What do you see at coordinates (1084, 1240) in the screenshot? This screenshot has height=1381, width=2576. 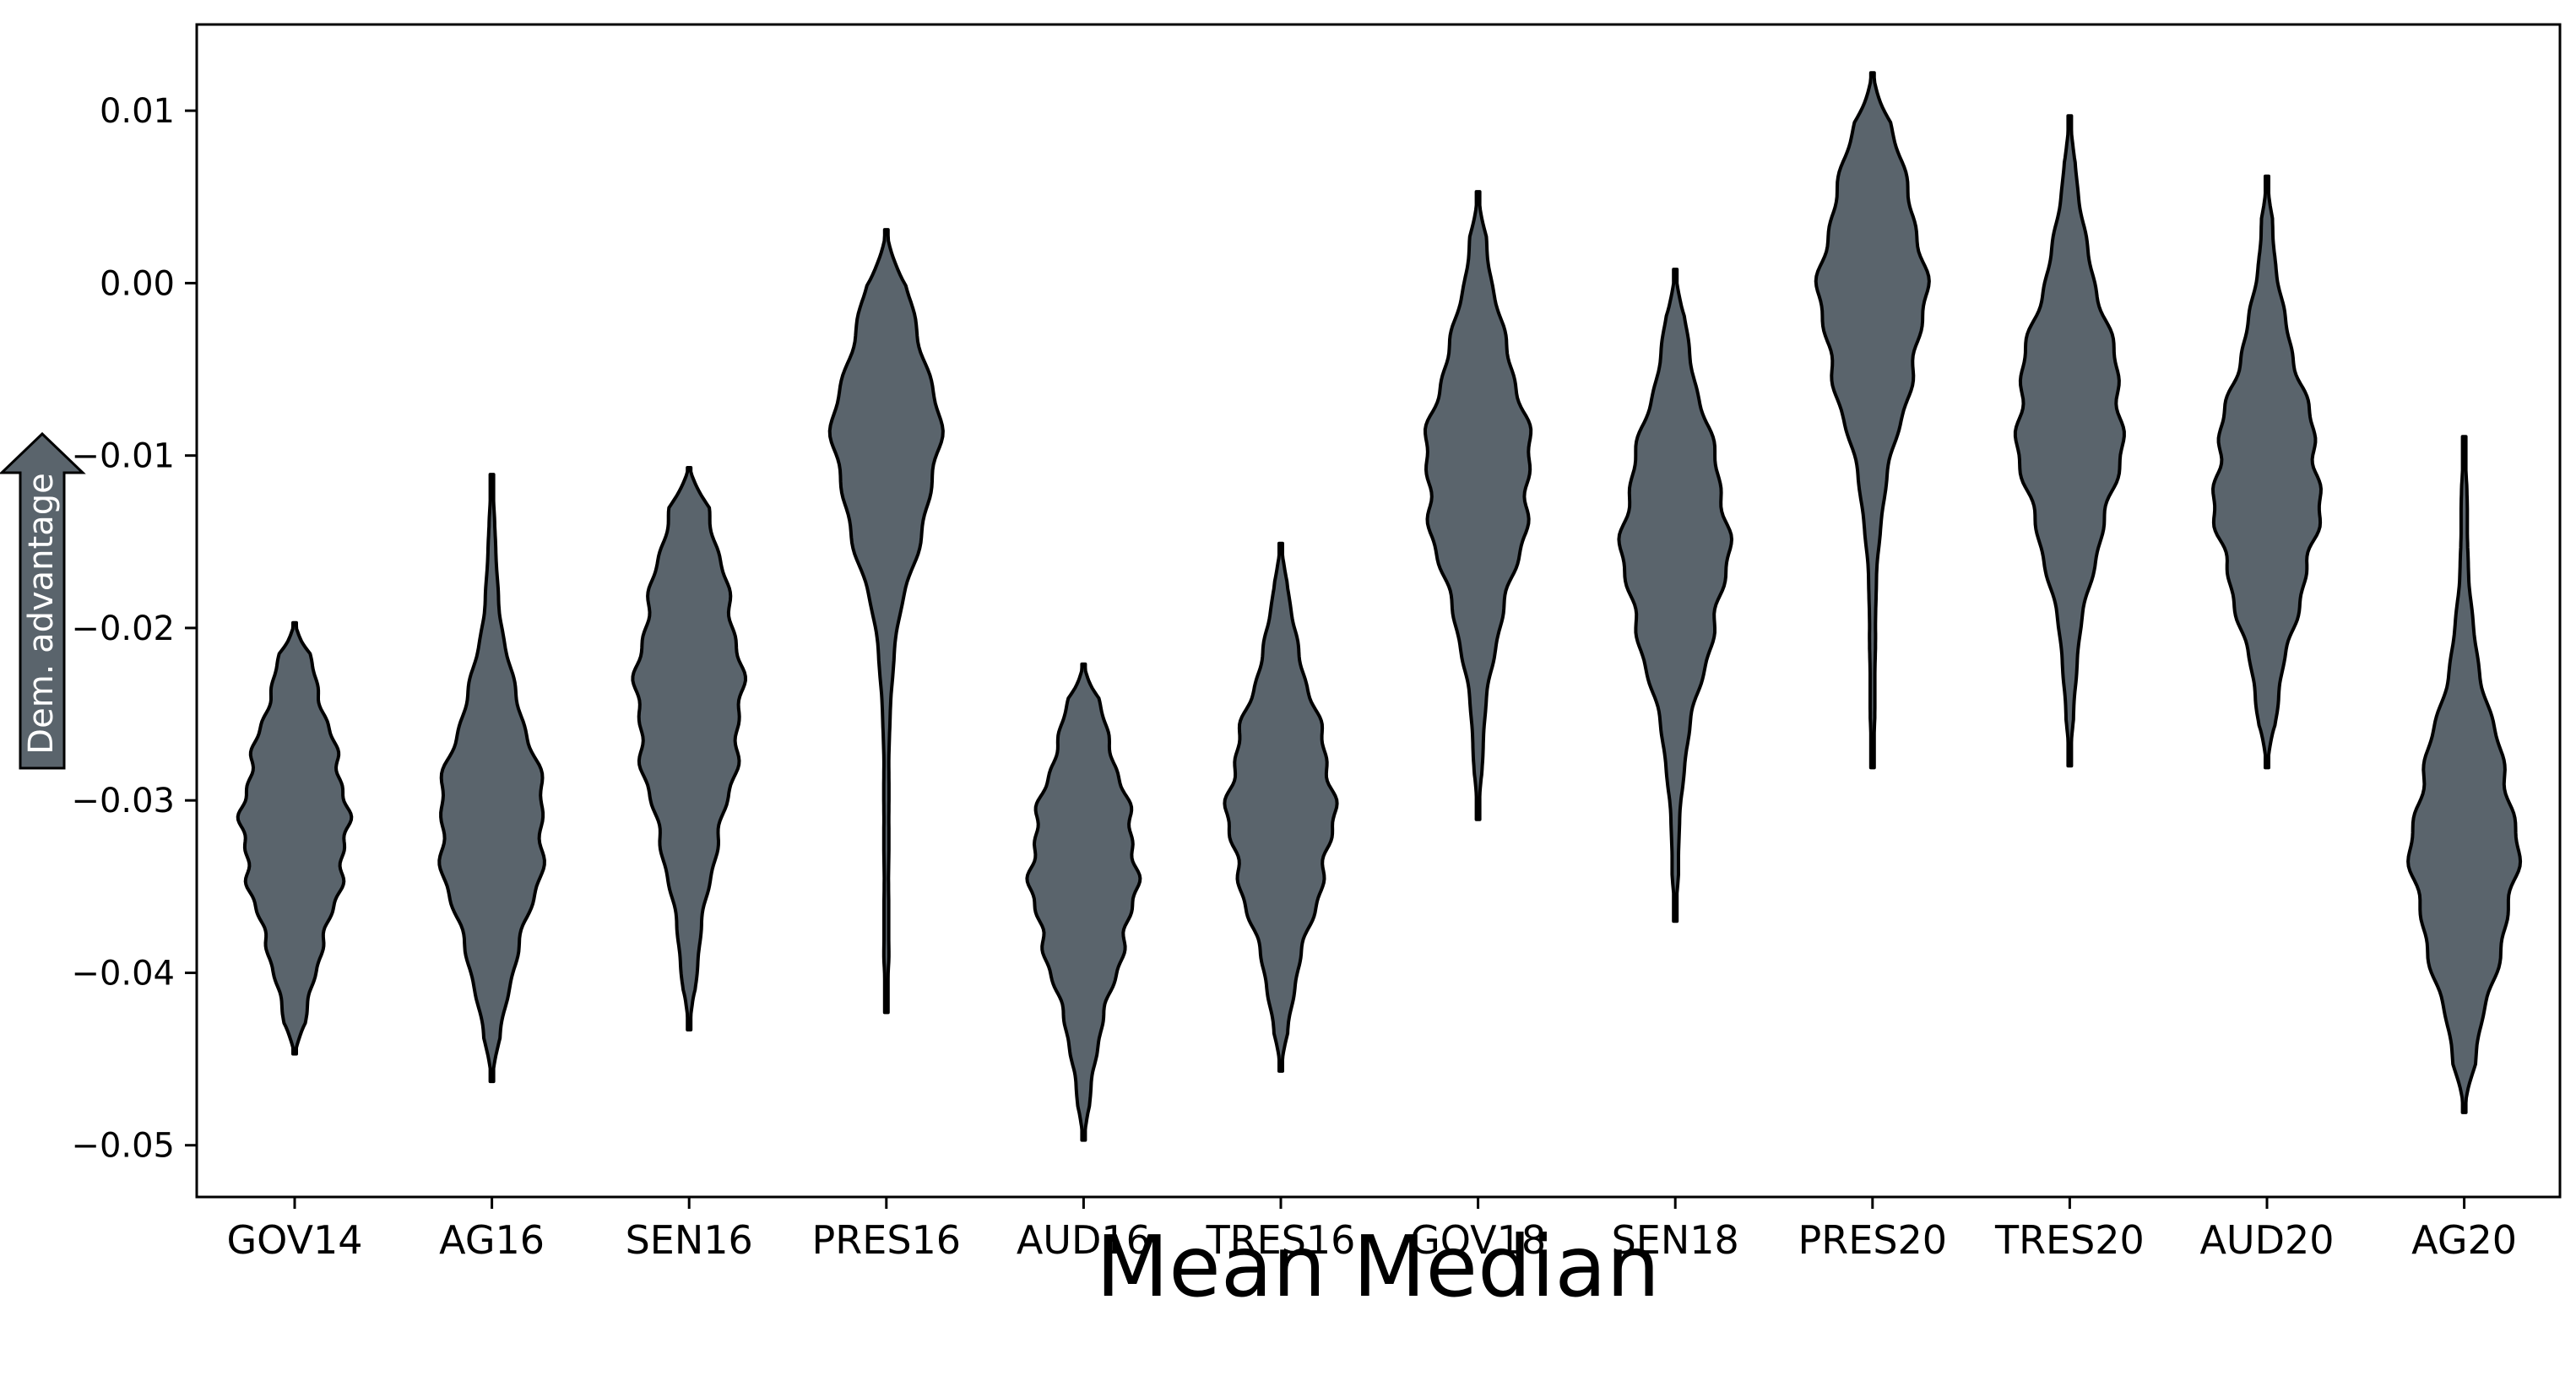 I see `x-tick-label: AUD16` at bounding box center [1084, 1240].